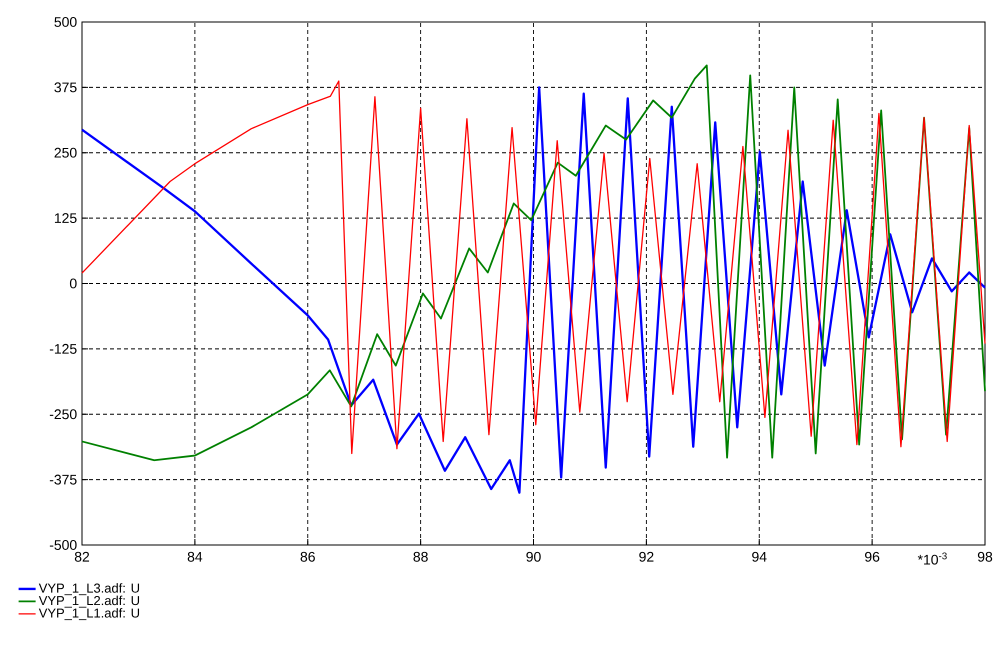 Image resolution: width=1000 pixels, height=659 pixels. Describe the element at coordinates (65, 153) in the screenshot. I see `y-tick-label: 250` at that location.